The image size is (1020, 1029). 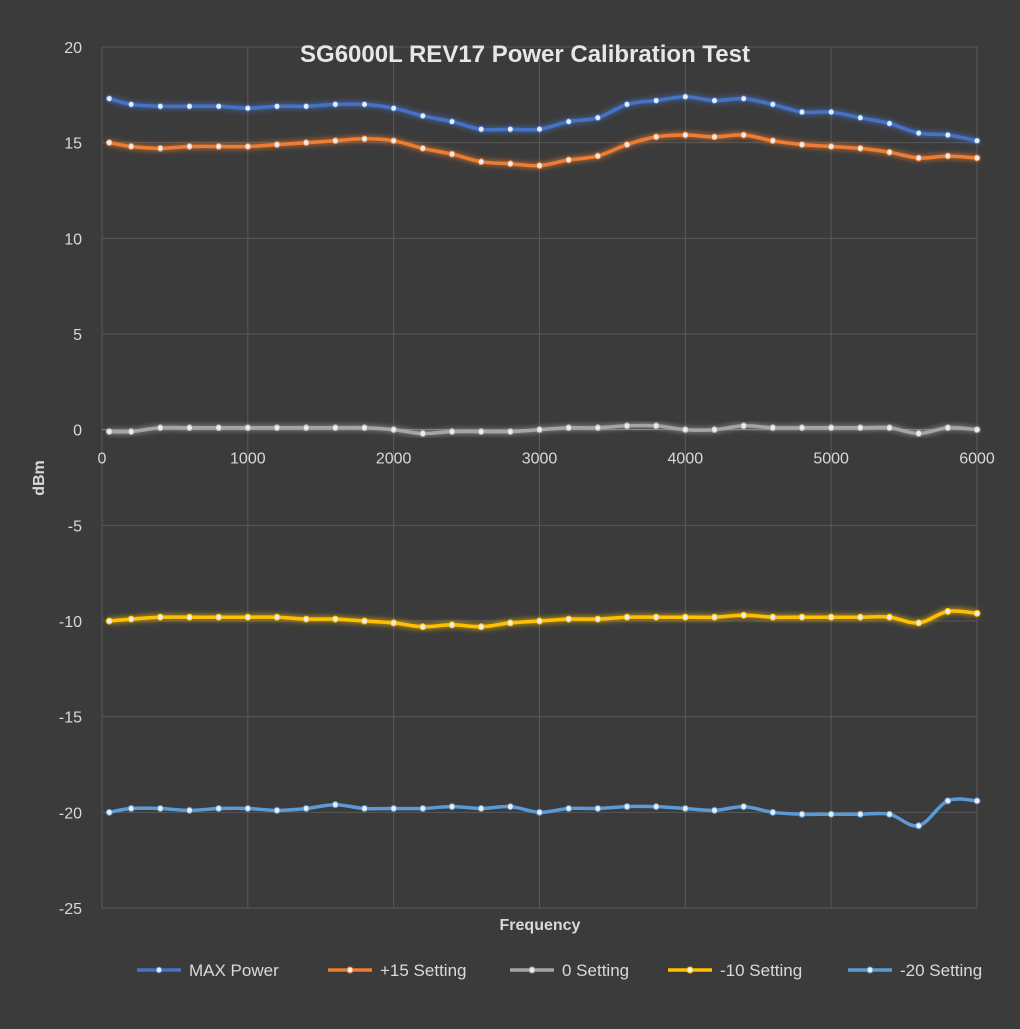 I want to click on x-tick-label: 1000, so click(x=248, y=459).